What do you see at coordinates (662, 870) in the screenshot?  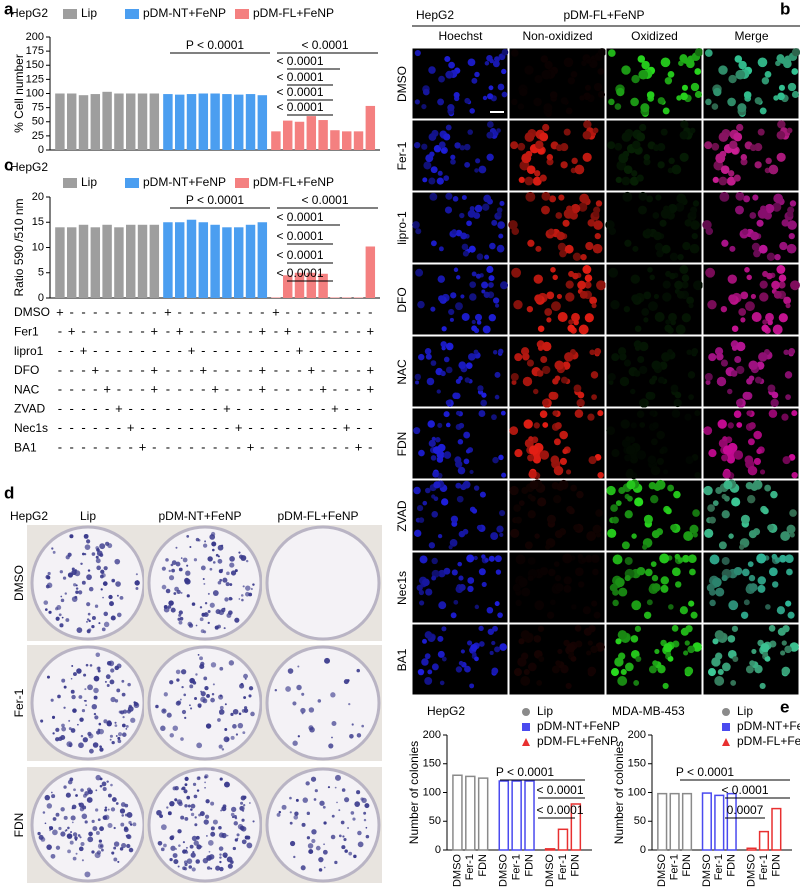 I see `x-tick-label: DMSO` at bounding box center [662, 870].